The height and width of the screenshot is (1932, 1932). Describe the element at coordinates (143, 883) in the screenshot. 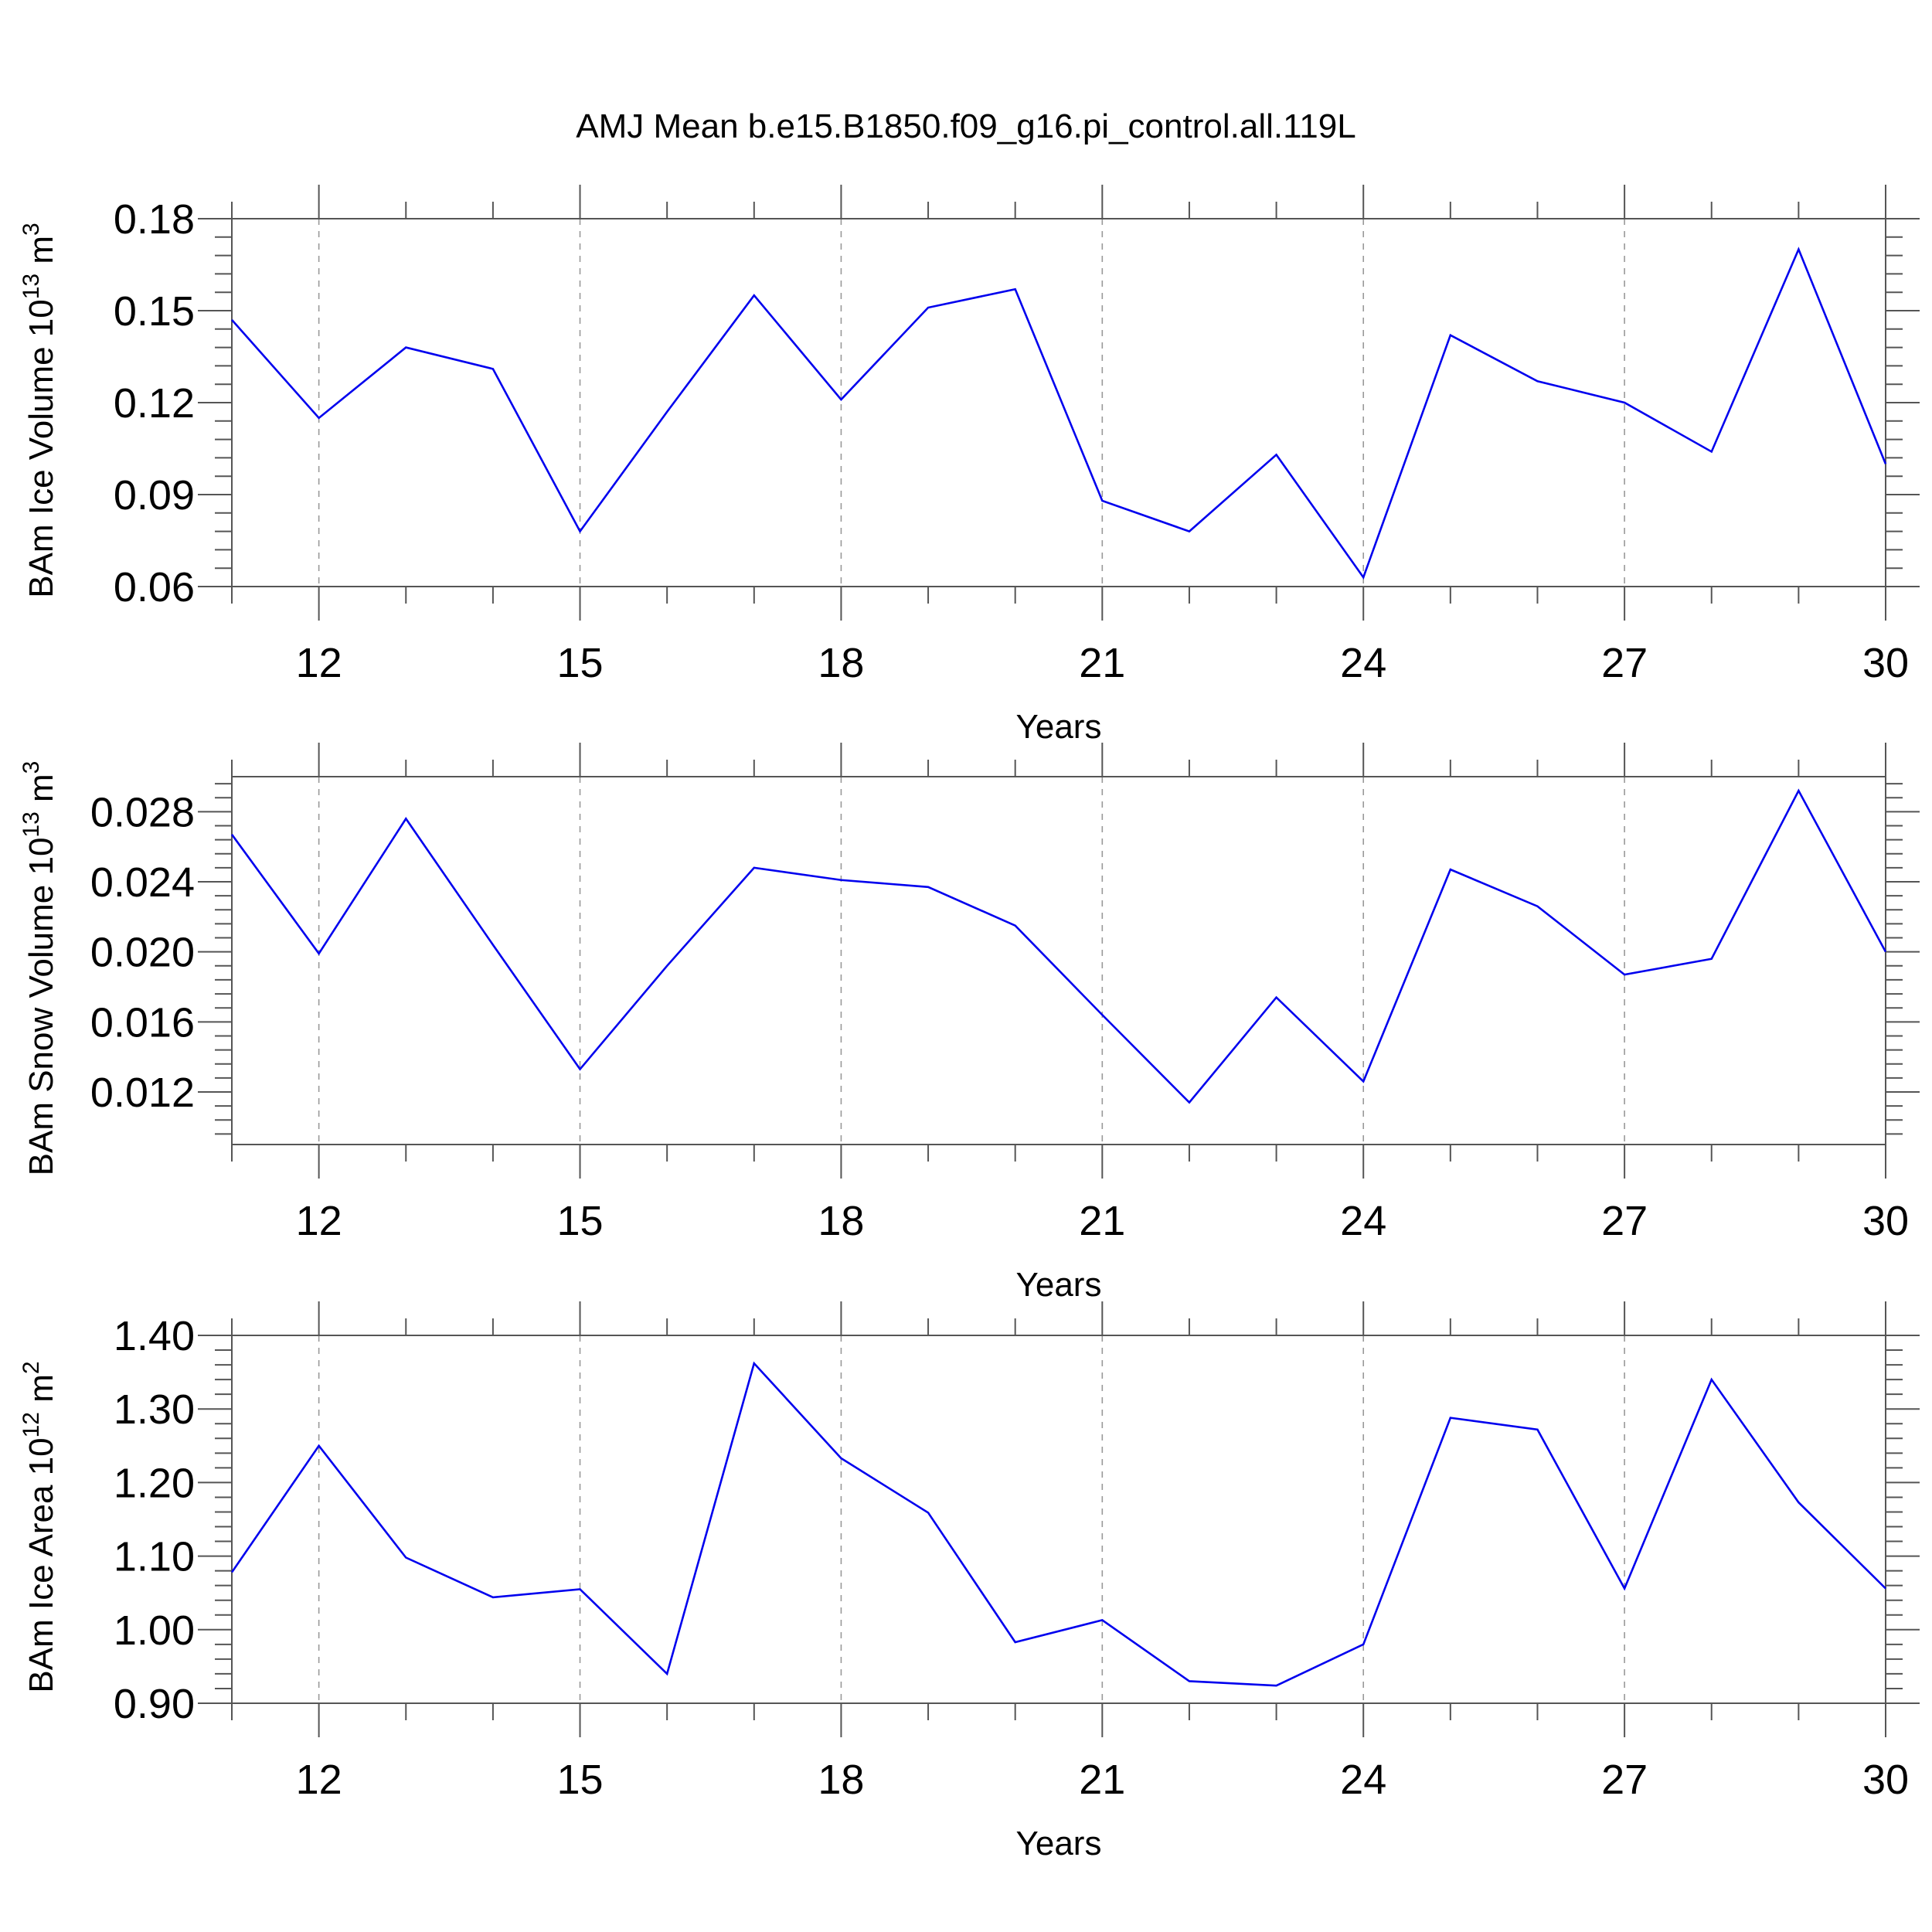

I see `y-tick-label: 0.024` at that location.